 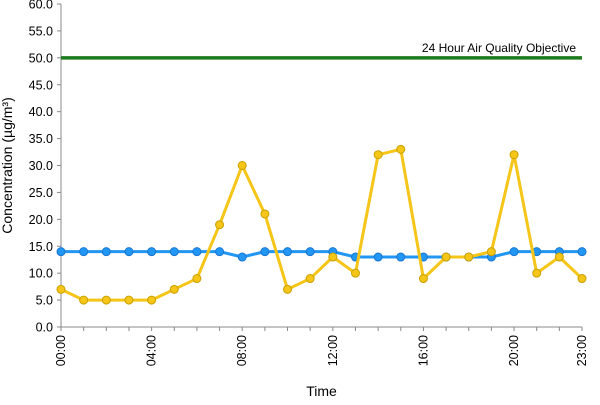 I want to click on x-tick-label: 04:00, so click(x=152, y=350).